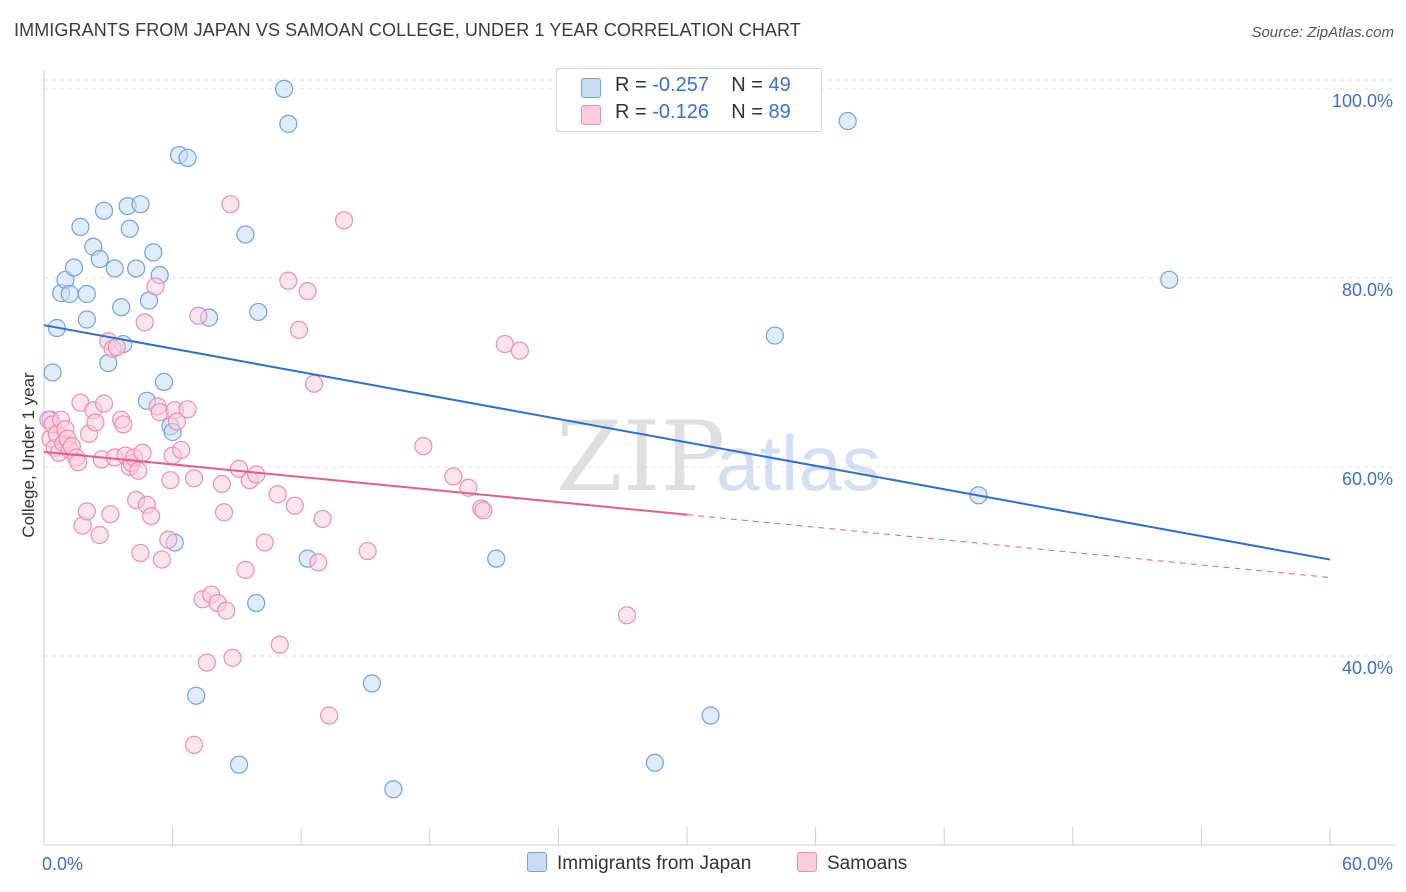 The height and width of the screenshot is (892, 1406). What do you see at coordinates (1362, 101) in the screenshot?
I see `y-tick-label-100: 100.0%` at bounding box center [1362, 101].